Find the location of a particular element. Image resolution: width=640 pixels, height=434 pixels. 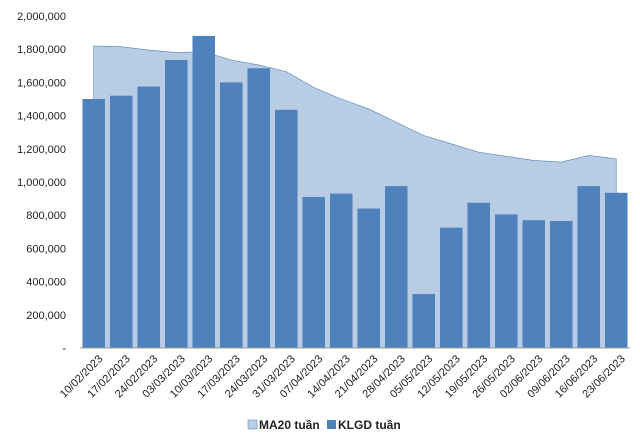

legend-label-klgd: KLGD tuần is located at coordinates (369, 425).